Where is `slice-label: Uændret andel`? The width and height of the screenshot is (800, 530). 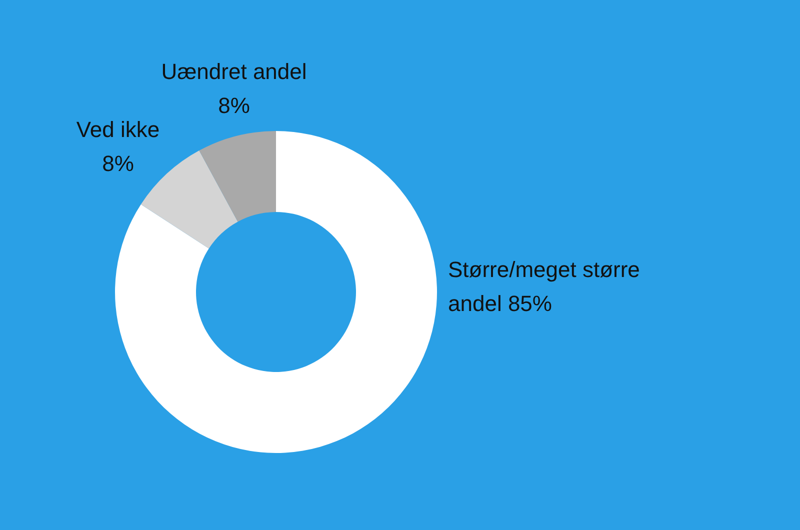 slice-label: Uændret andel is located at coordinates (234, 71).